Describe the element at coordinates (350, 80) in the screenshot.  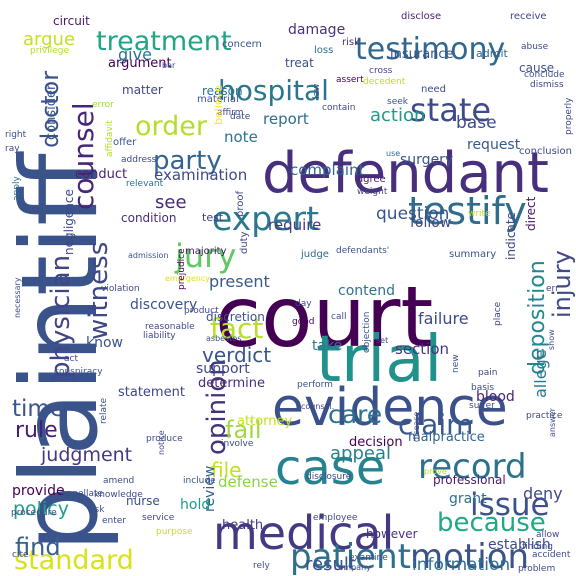
I see `cloud-word: assert` at that location.